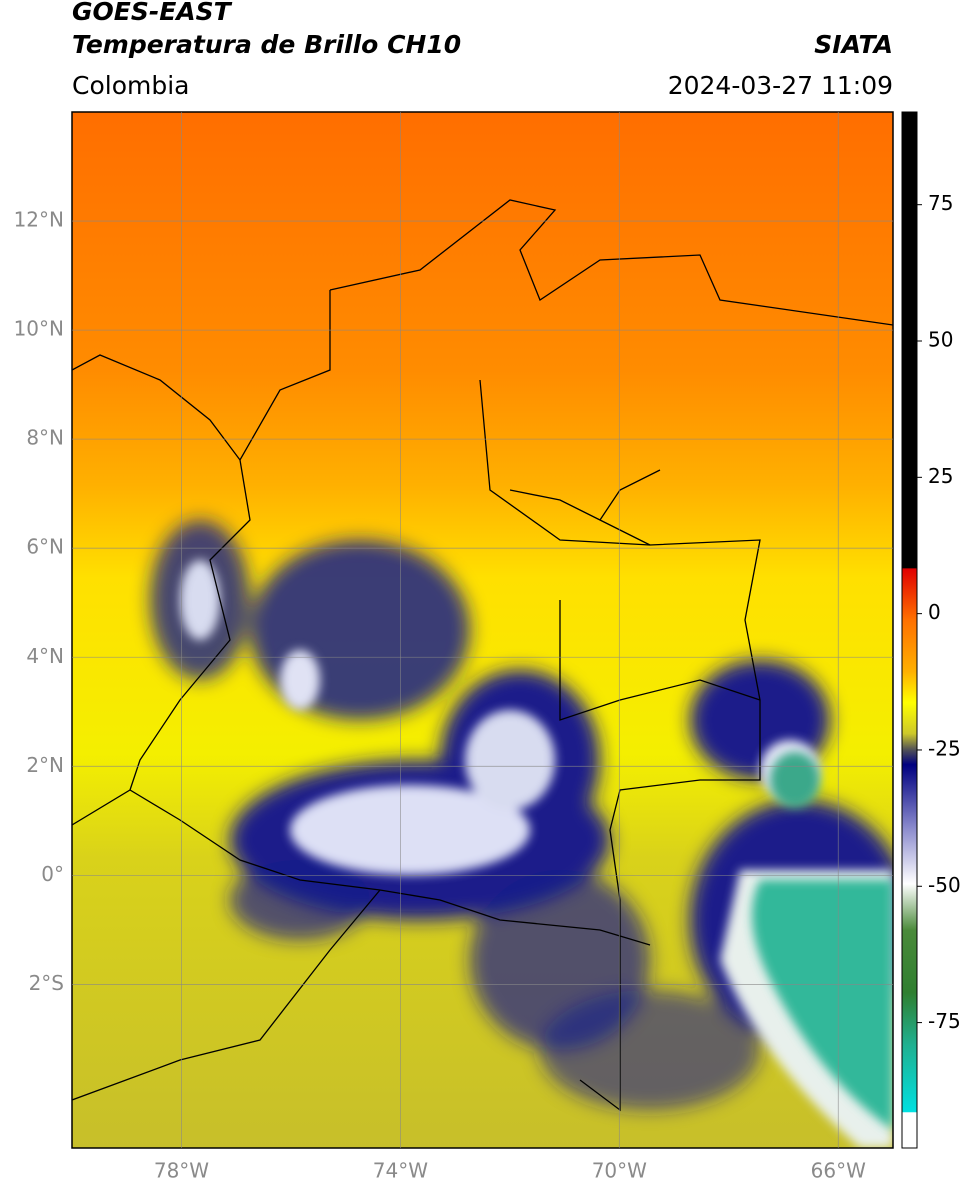  I want to click on lat-tick-label: 2°S, so click(46, 983).